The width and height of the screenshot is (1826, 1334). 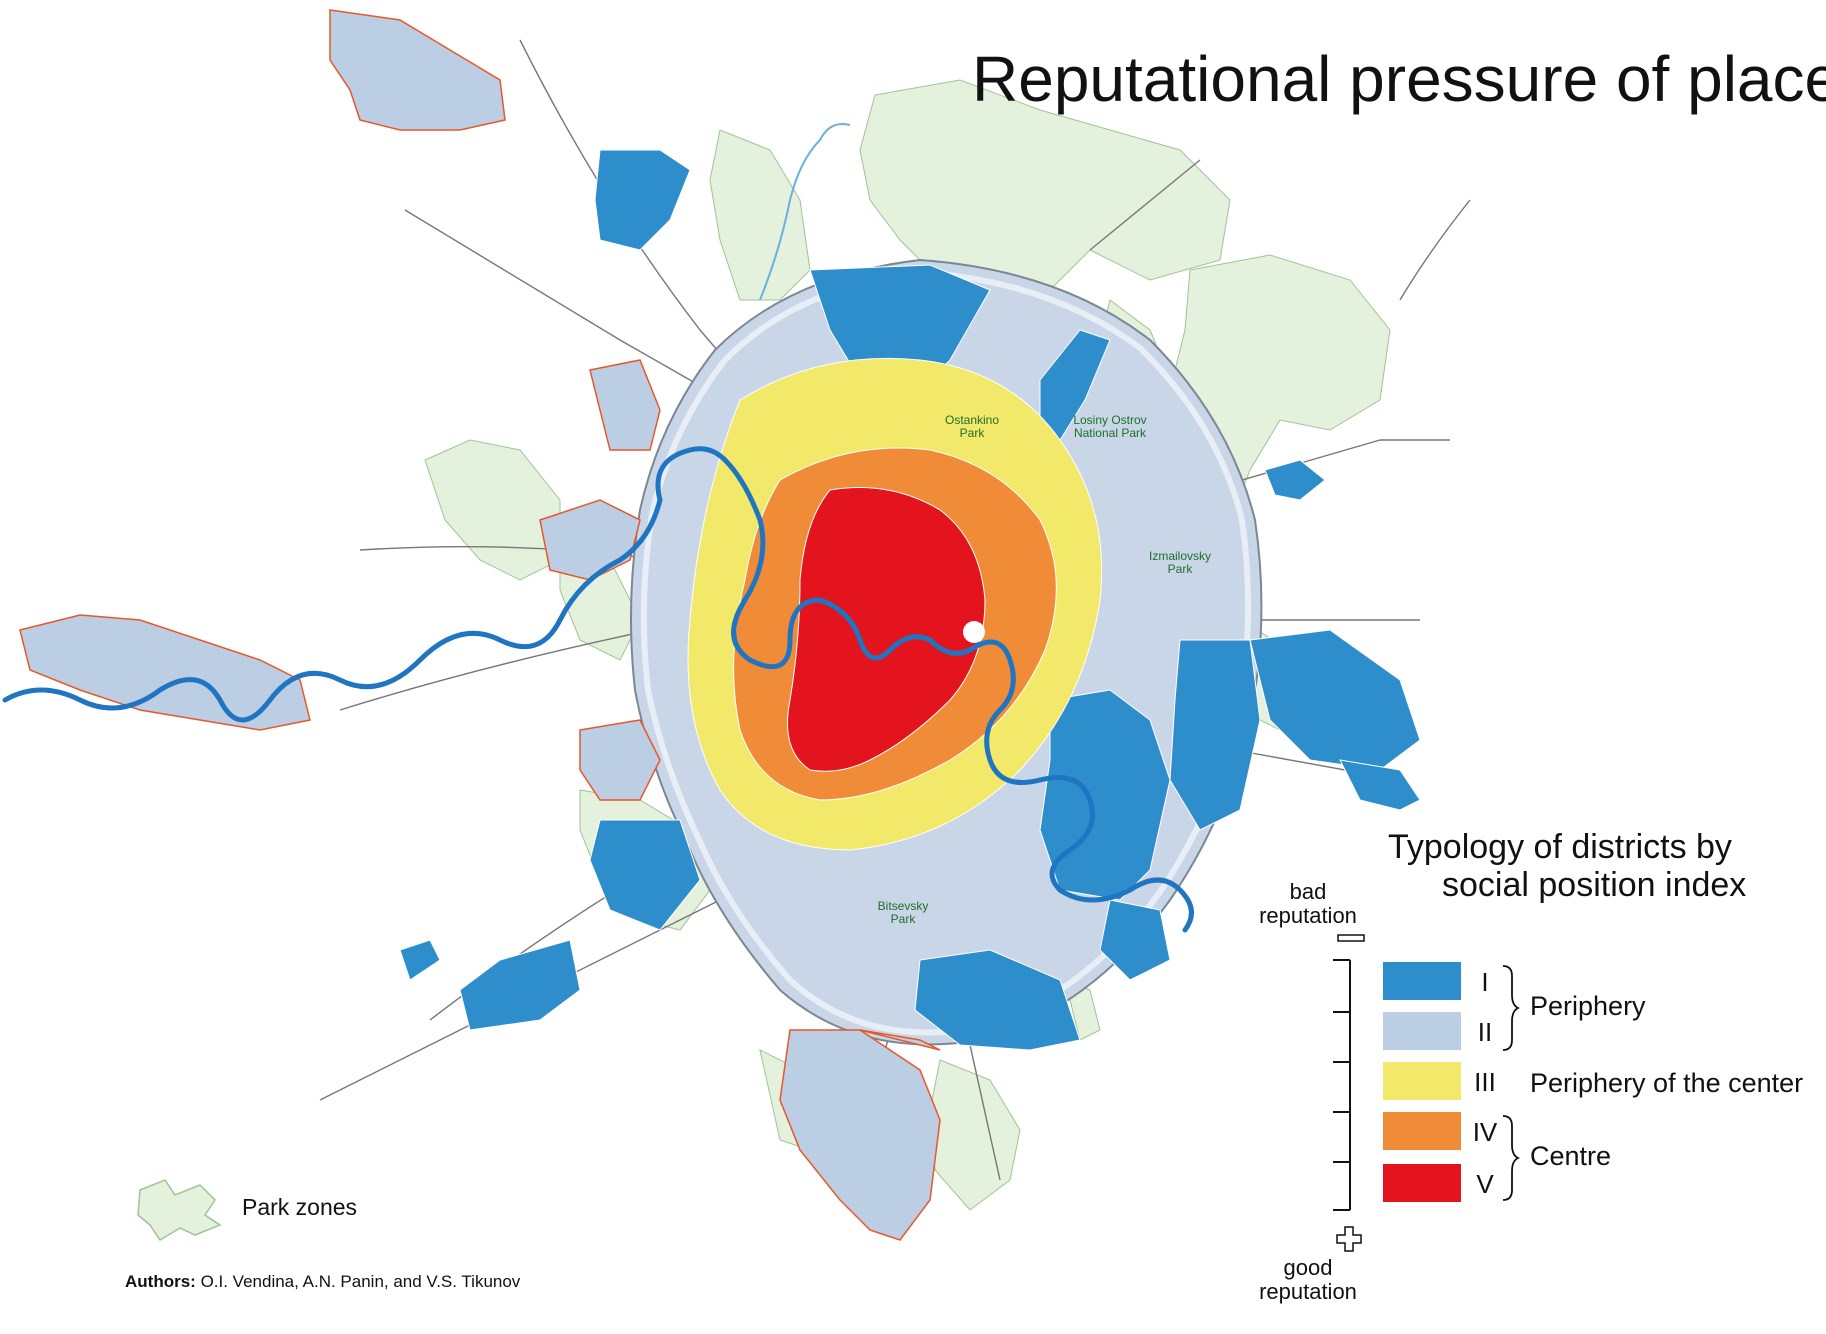 What do you see at coordinates (1560, 847) in the screenshot?
I see `legend-title-line1: Typology of districts by` at bounding box center [1560, 847].